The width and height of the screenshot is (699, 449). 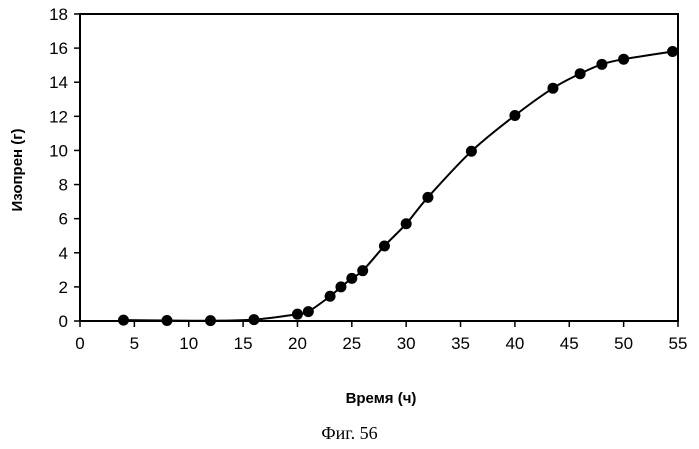 What do you see at coordinates (406, 343) in the screenshot?
I see `x-tick-label: 30` at bounding box center [406, 343].